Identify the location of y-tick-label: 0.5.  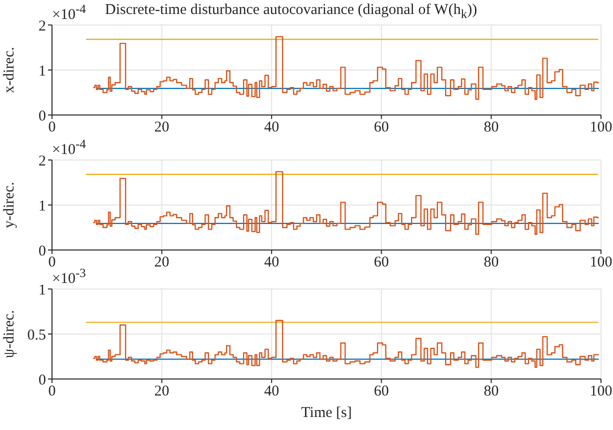
(36, 335).